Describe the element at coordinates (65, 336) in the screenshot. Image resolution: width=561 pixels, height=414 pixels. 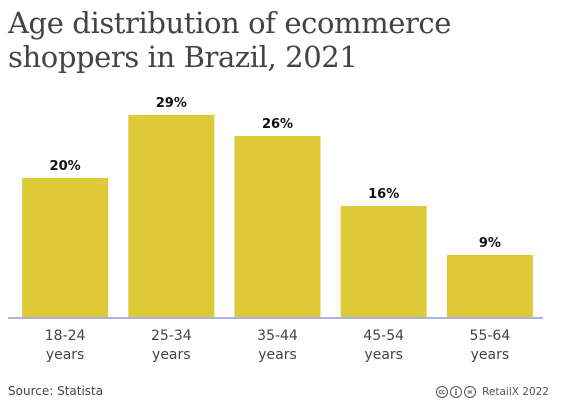
I see `x-tick-label: 18-24` at that location.